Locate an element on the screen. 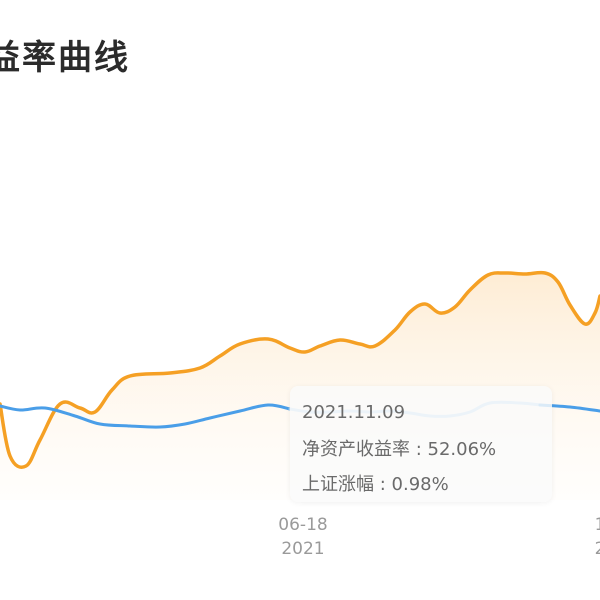 The height and width of the screenshot is (600, 600). x-tick-date: 06-18 is located at coordinates (302, 525).